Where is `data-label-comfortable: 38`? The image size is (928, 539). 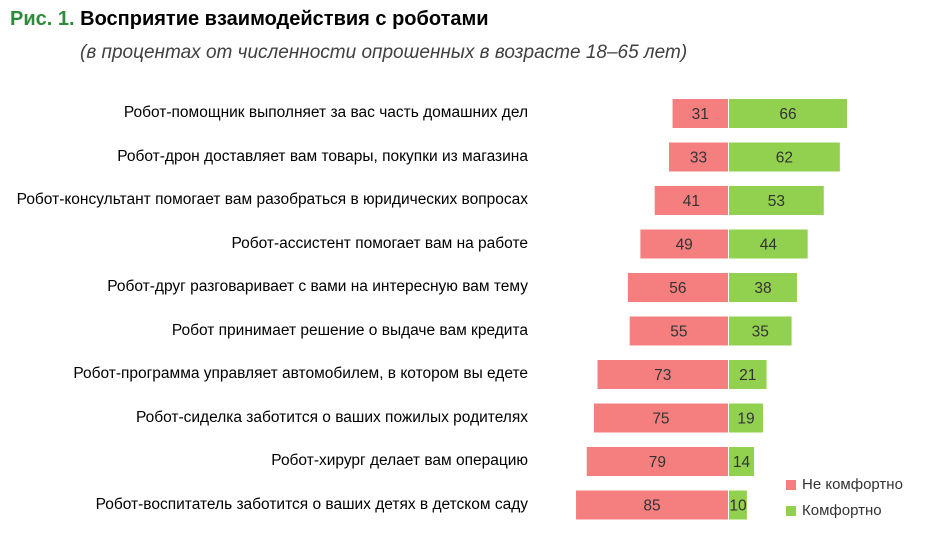 data-label-comfortable: 38 is located at coordinates (762, 288).